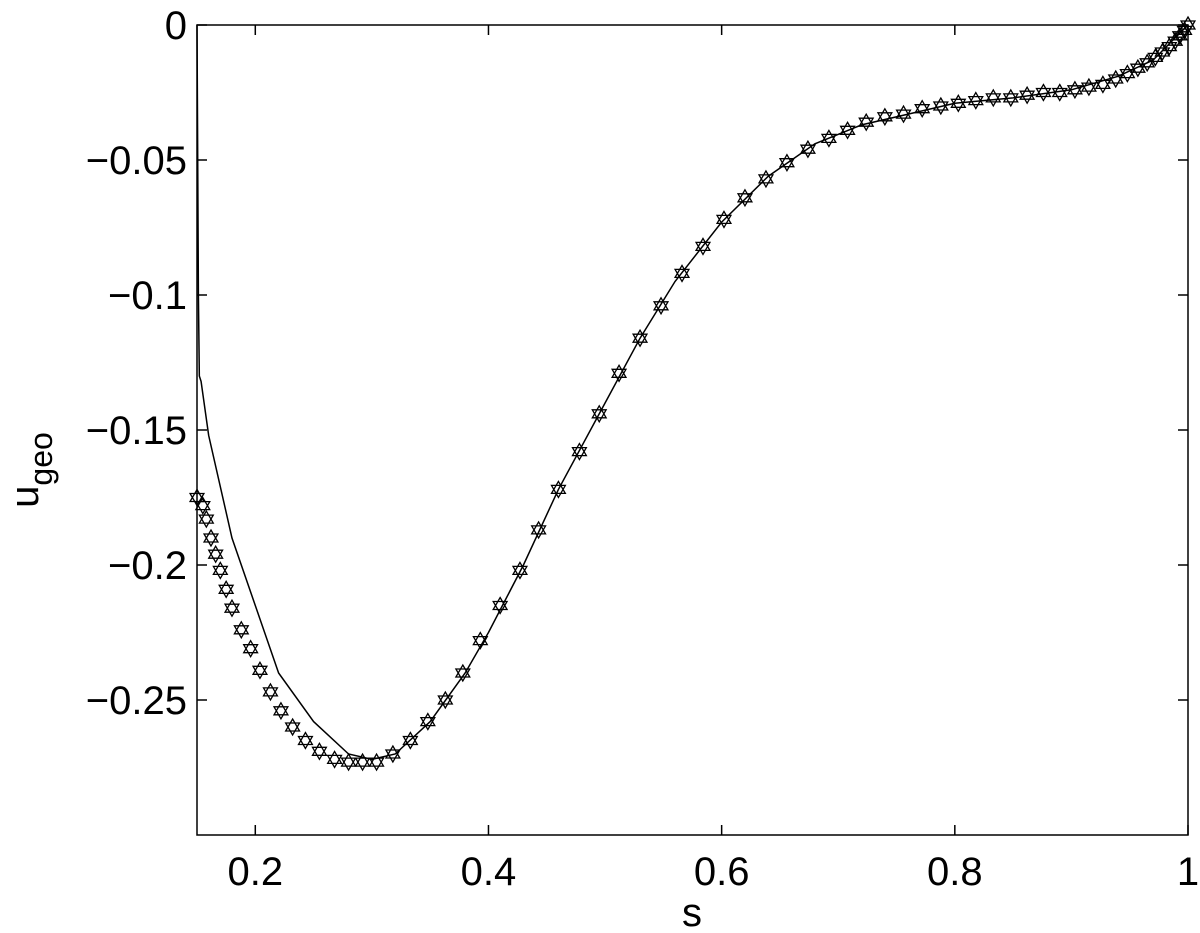 Image resolution: width=1200 pixels, height=933 pixels. I want to click on x-tick-label: 0.8, so click(955, 872).